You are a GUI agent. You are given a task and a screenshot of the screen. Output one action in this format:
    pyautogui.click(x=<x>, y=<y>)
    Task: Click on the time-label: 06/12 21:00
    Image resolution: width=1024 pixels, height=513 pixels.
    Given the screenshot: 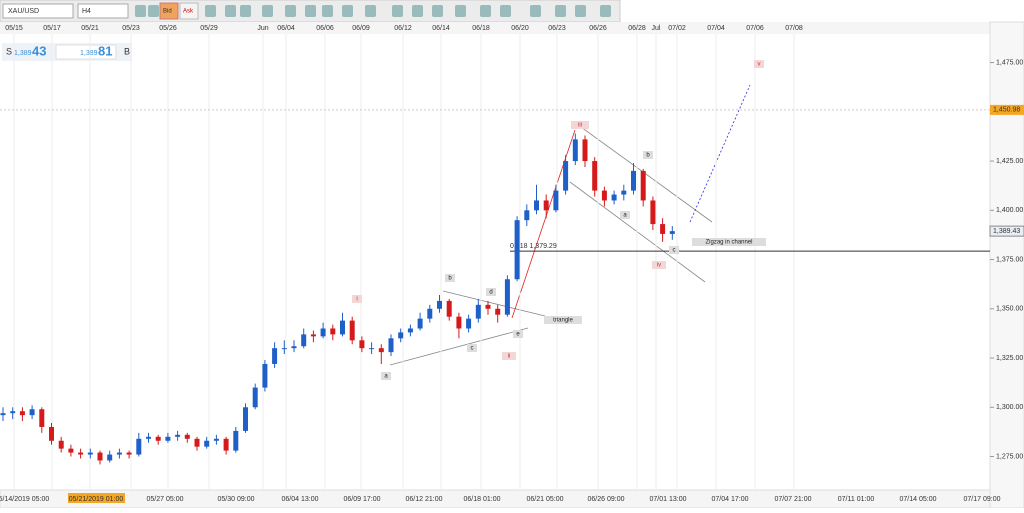 What is the action you would take?
    pyautogui.click(x=424, y=499)
    